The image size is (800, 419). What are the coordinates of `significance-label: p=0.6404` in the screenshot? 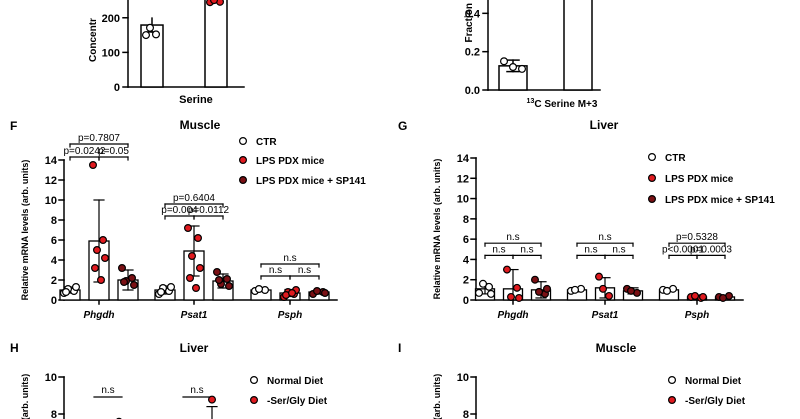 It's located at (194, 198).